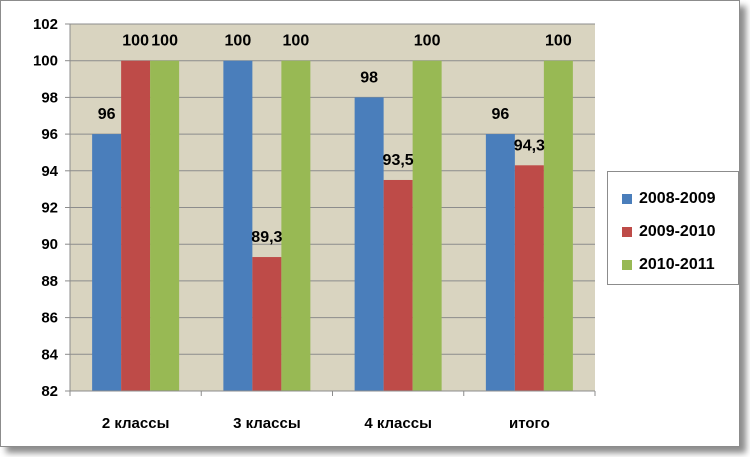  What do you see at coordinates (49, 97) in the screenshot?
I see `y-tick-label: 98` at bounding box center [49, 97].